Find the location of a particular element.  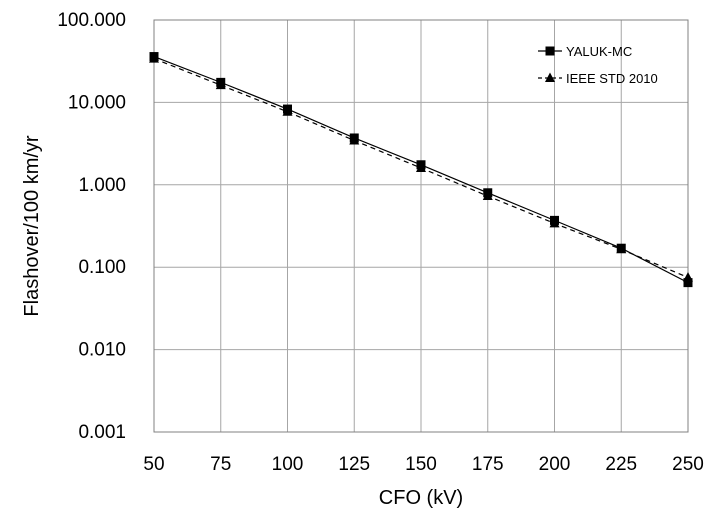

y-tick-label: 1.000 is located at coordinates (102, 185).